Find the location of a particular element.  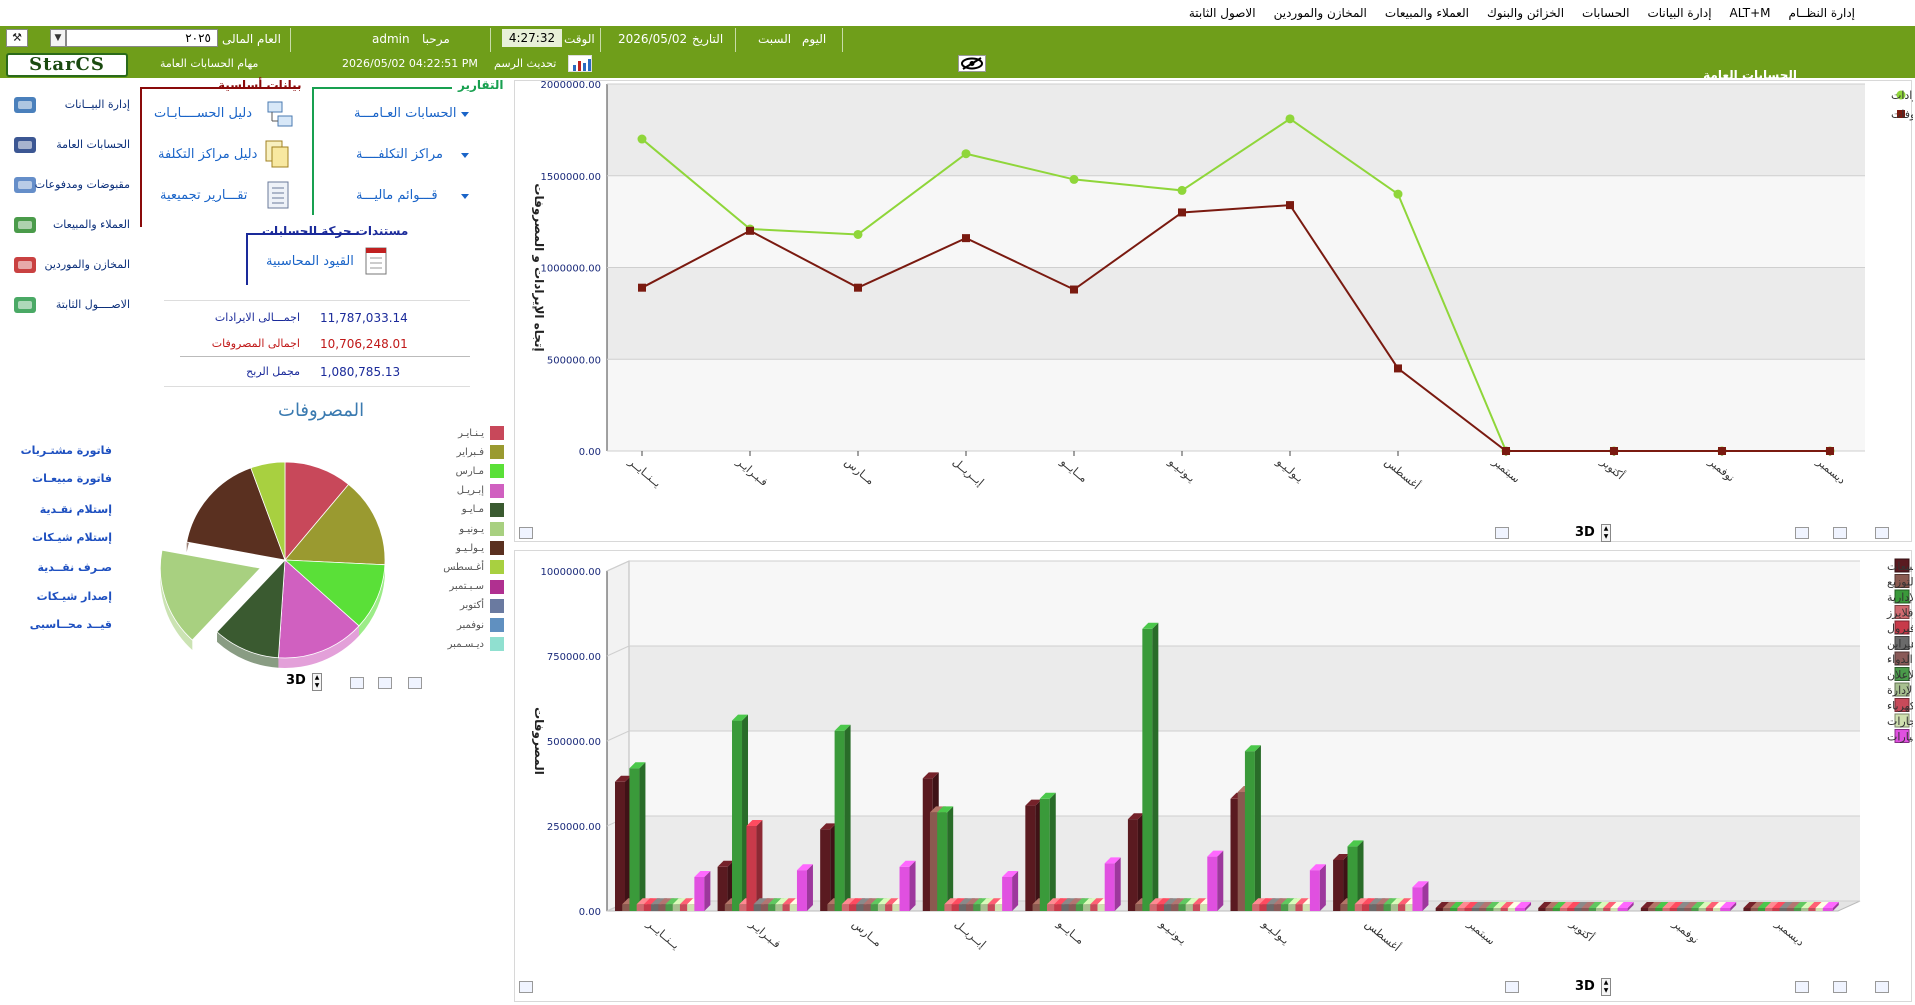

pie-3d-spinner: ▲ ▼ is located at coordinates (317, 682).